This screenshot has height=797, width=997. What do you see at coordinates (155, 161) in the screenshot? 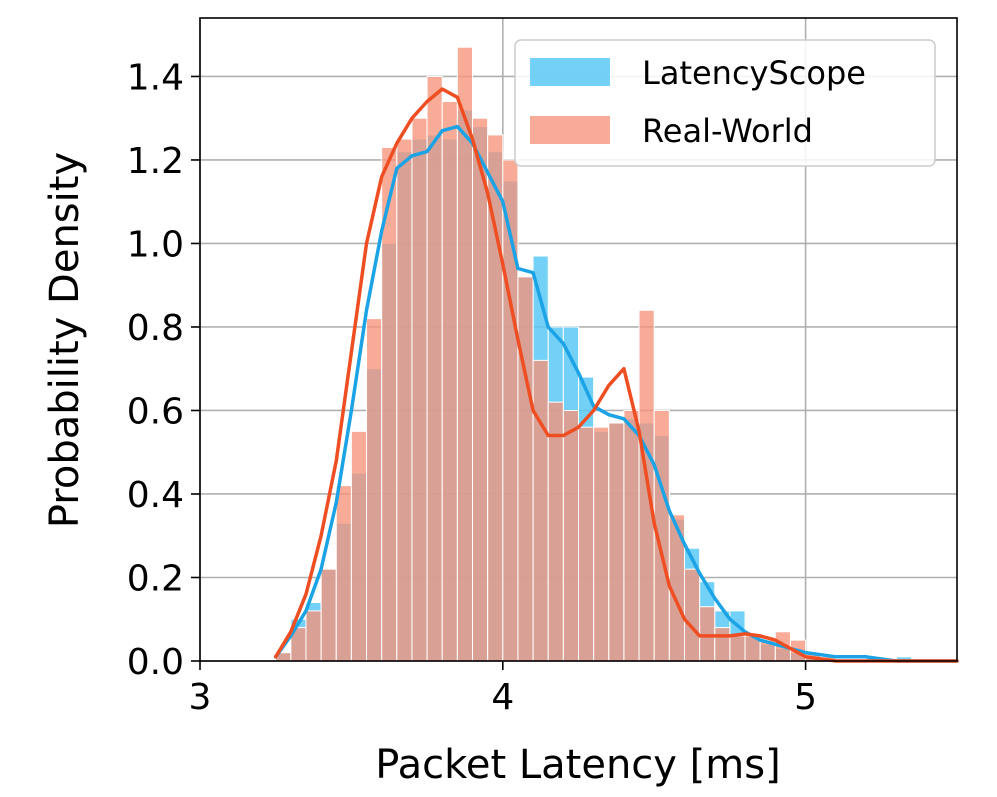
I see `y-tick-label: 1.2` at bounding box center [155, 161].